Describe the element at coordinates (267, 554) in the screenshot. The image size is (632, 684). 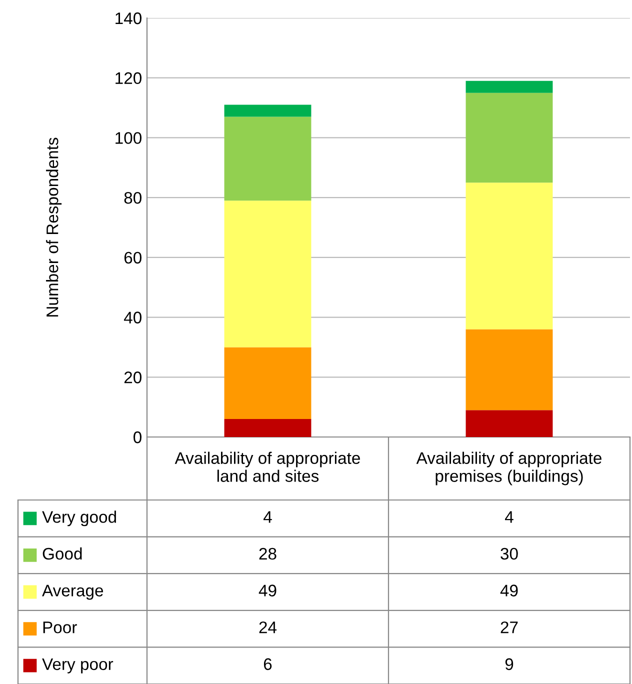
I see `data-label: 28` at that location.